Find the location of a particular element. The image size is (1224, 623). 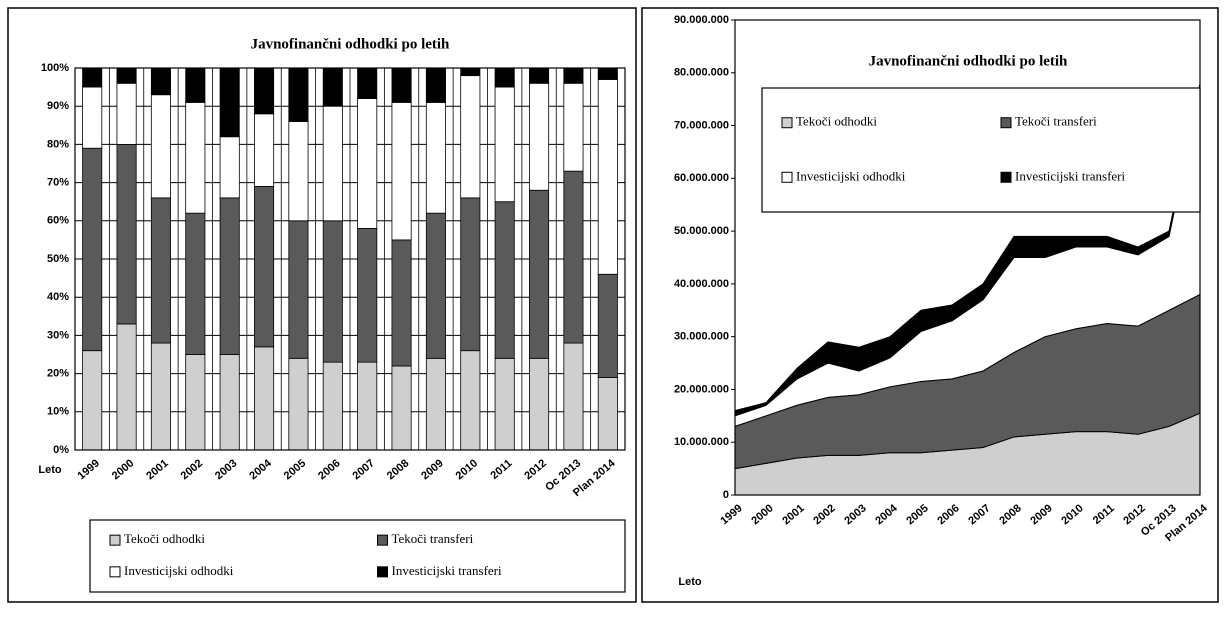

y-tick-label: 60.000.000 is located at coordinates (701, 178).